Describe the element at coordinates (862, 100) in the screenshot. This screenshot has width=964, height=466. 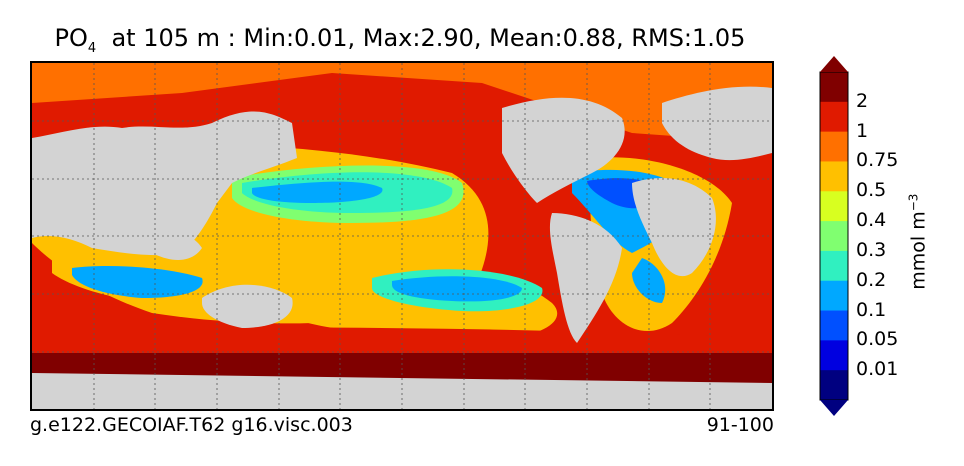
I see `colorbar-tick-label: 2` at that location.